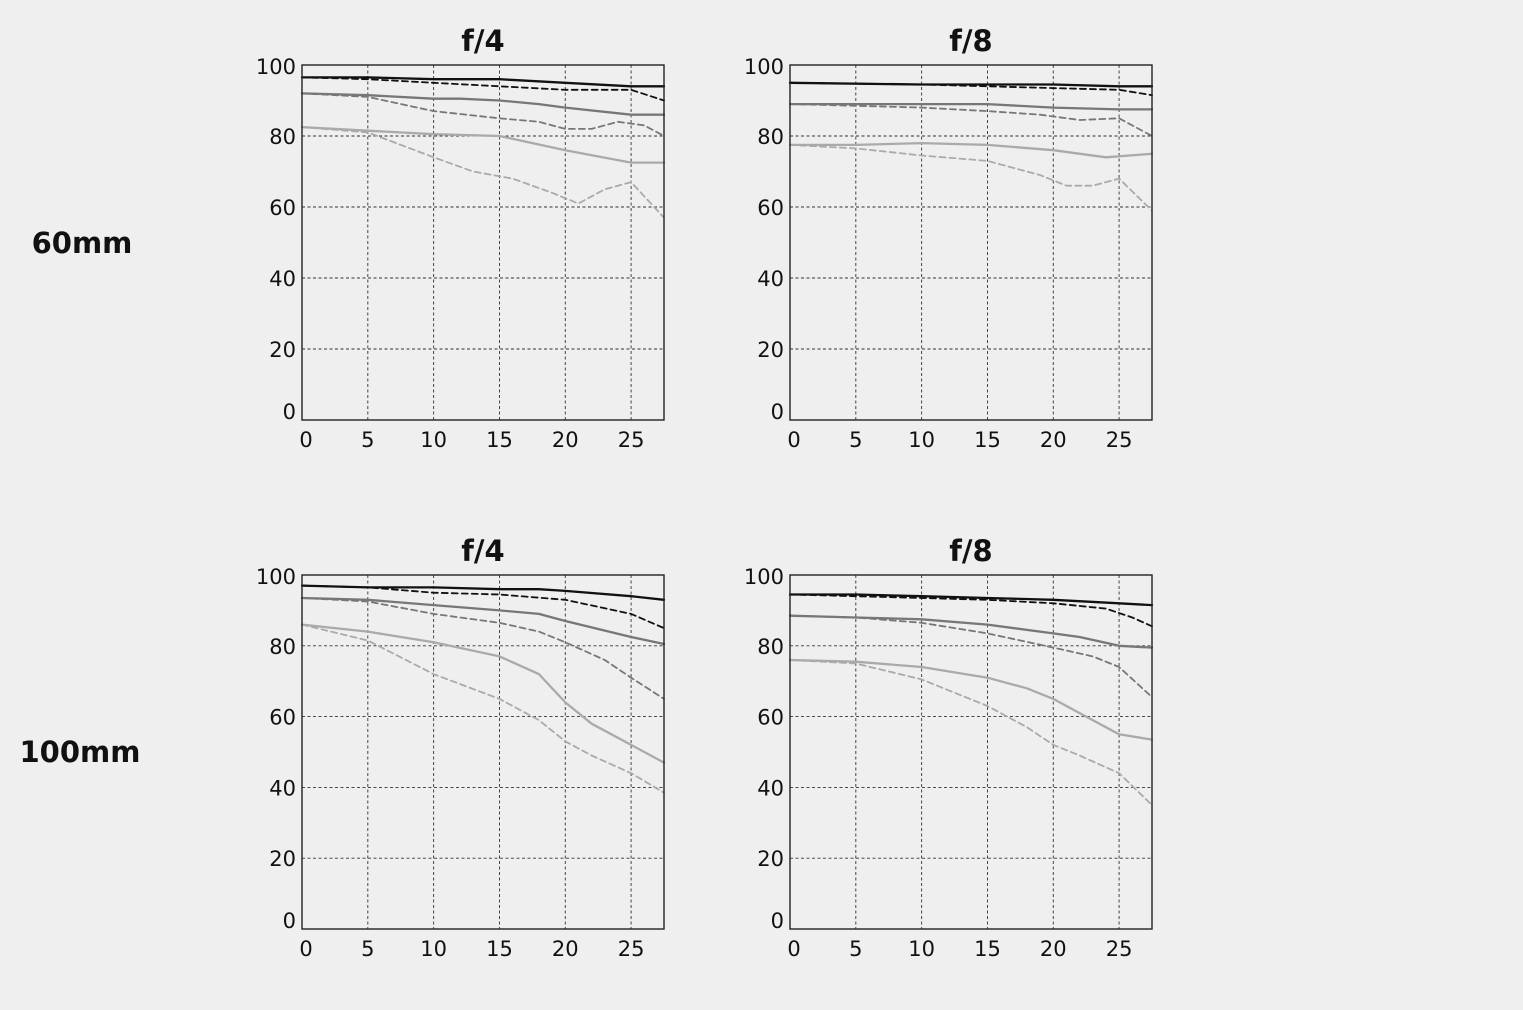 This screenshot has height=1010, width=1523. I want to click on chart-panel-60mm-f8: f/8 0 5 10 15 20 25 0 20 40 60 80 100, so click(949, 238).